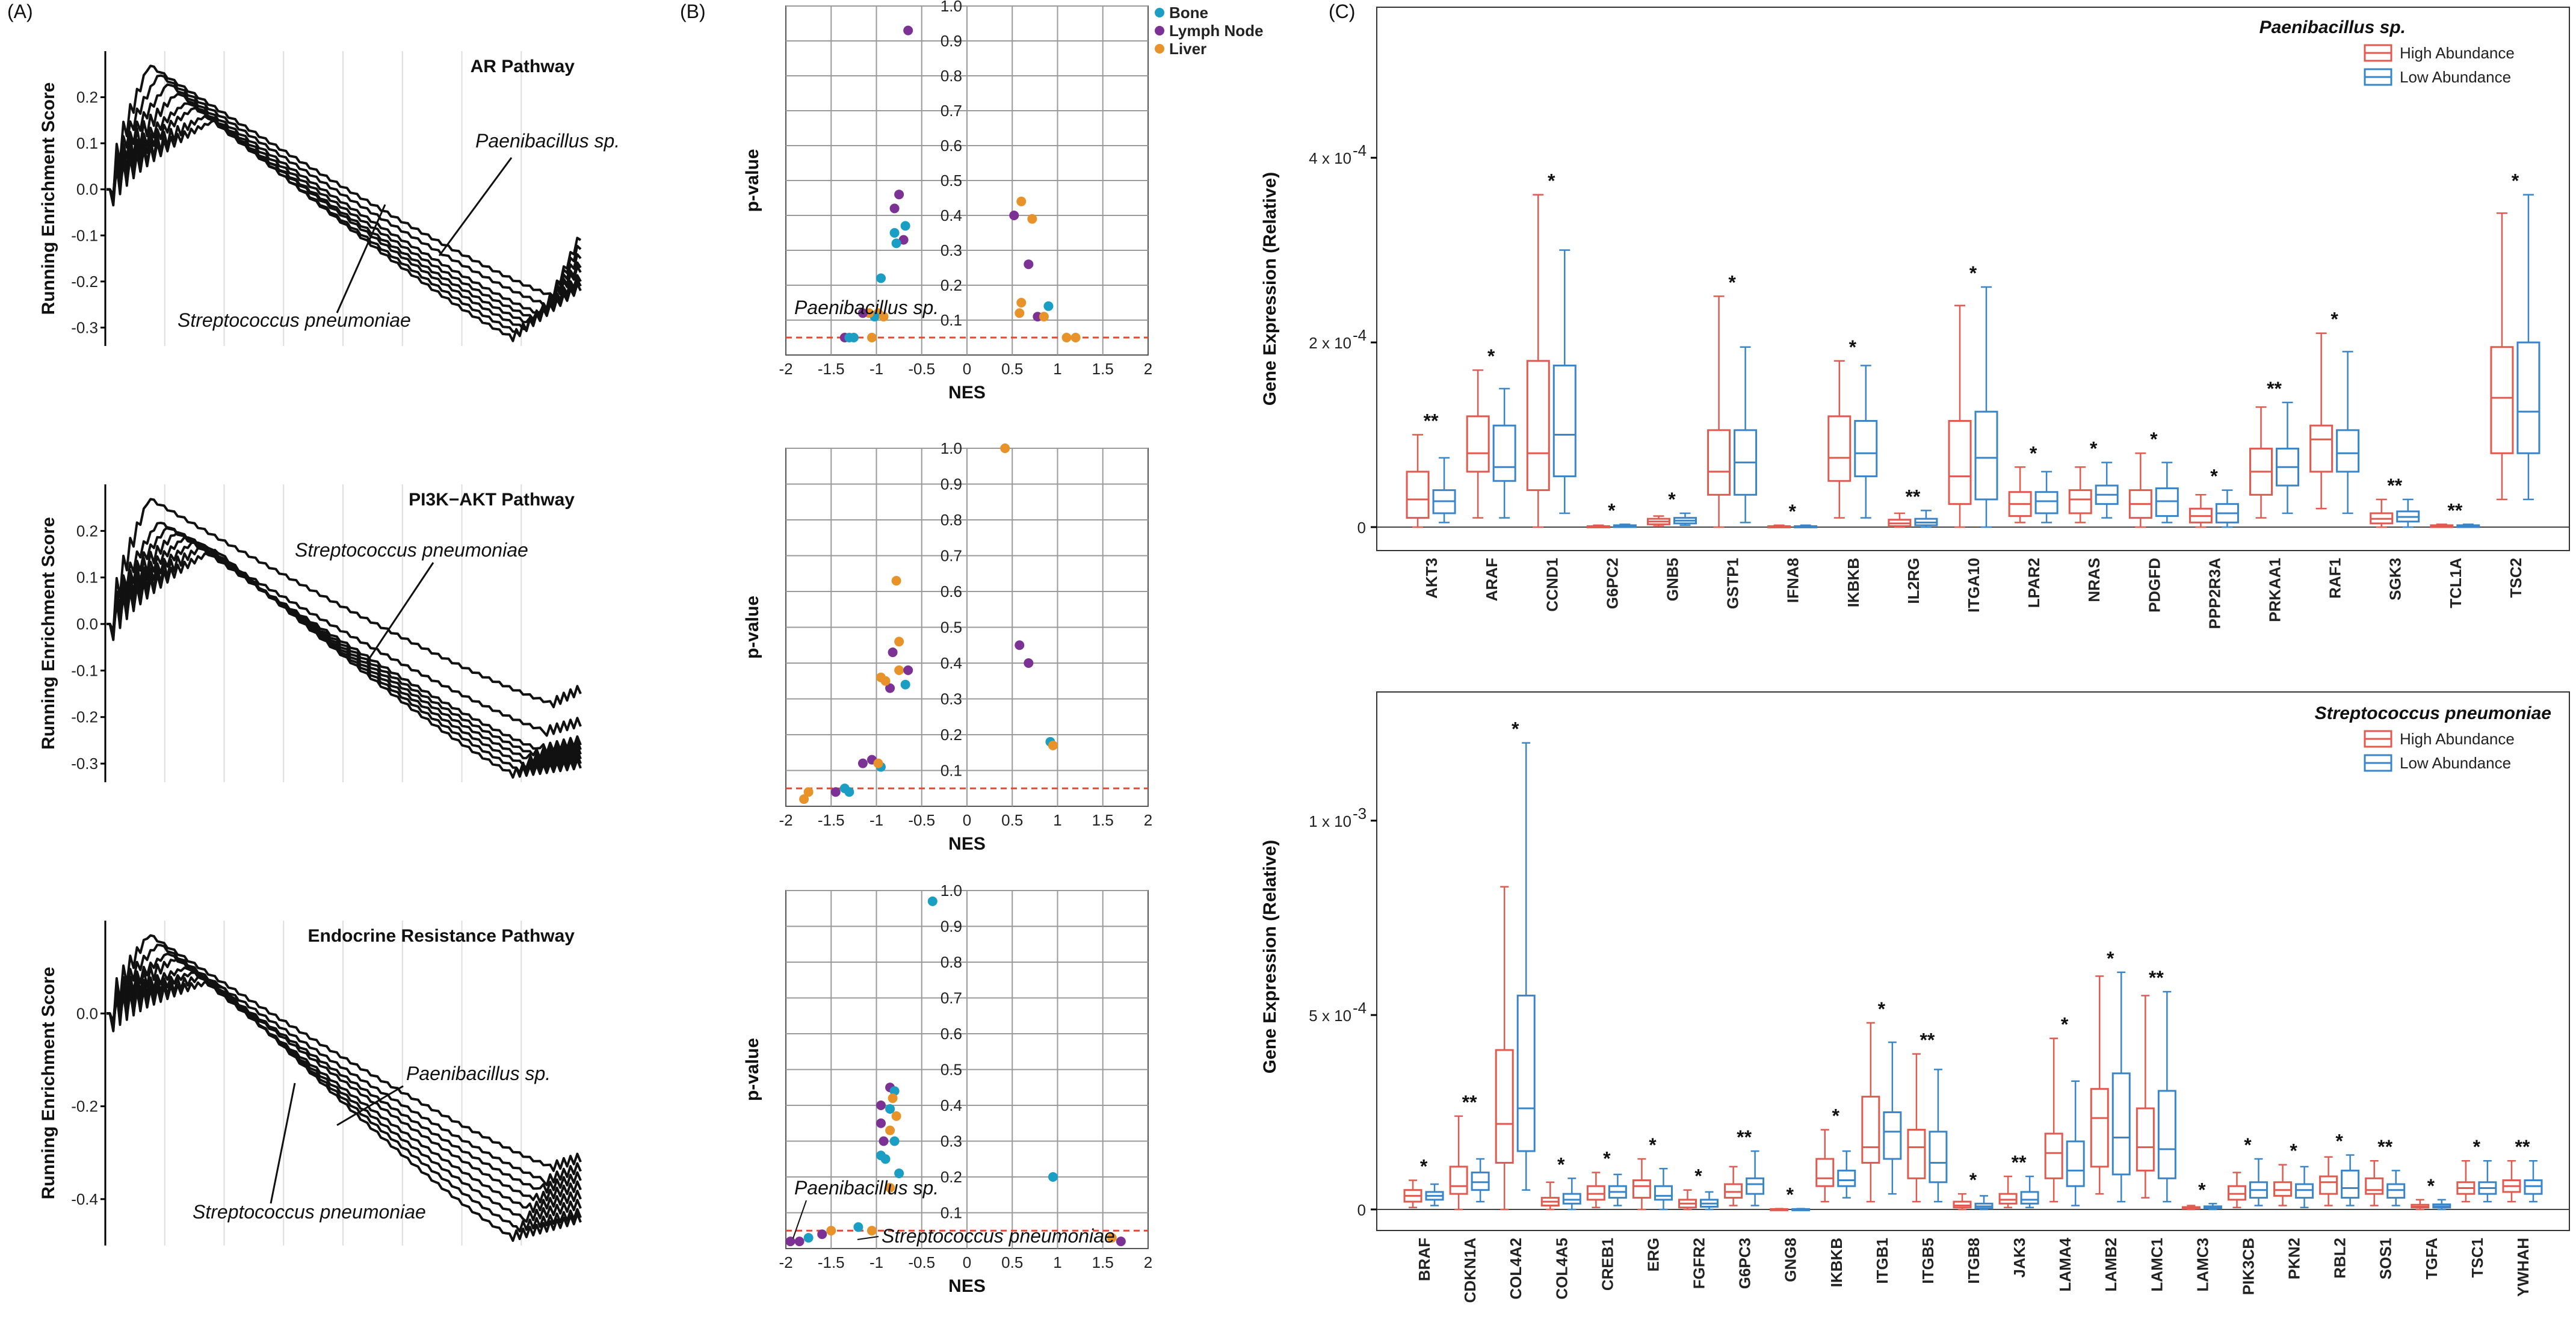 The height and width of the screenshot is (1337, 2576). What do you see at coordinates (967, 844) in the screenshot?
I see `x-axis-label: NES` at bounding box center [967, 844].